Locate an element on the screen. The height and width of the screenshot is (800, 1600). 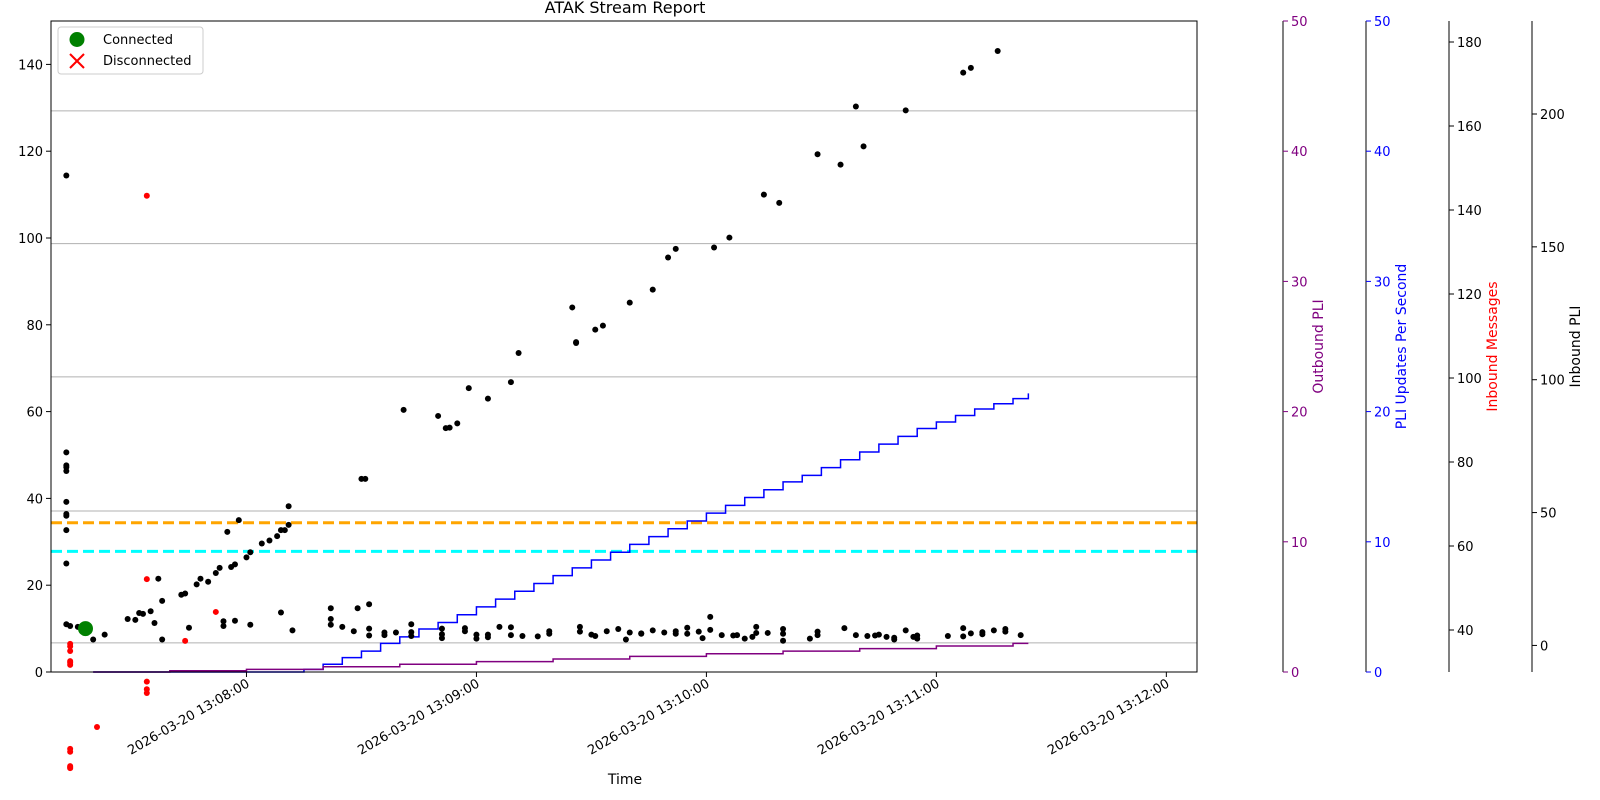
series-line is located at coordinates (561, 657).